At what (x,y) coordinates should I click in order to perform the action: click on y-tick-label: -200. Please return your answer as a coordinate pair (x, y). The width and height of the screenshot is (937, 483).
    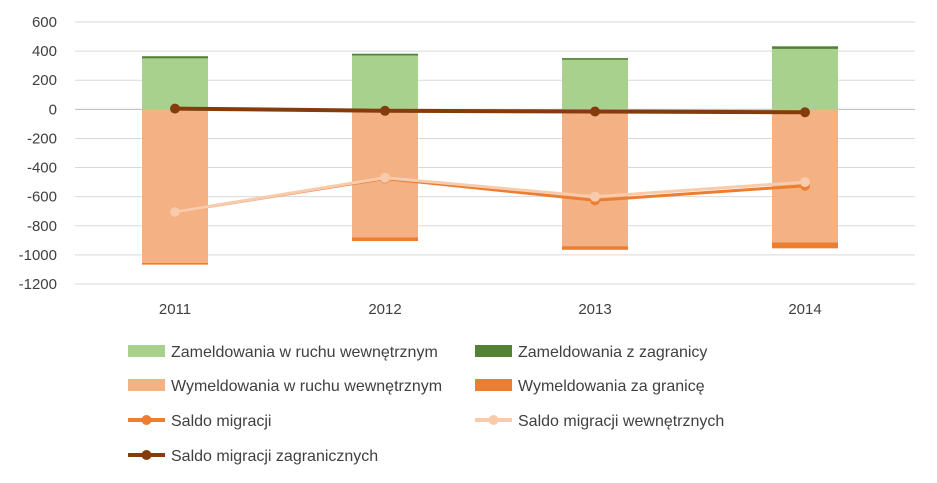
    Looking at the image, I should click on (42, 138).